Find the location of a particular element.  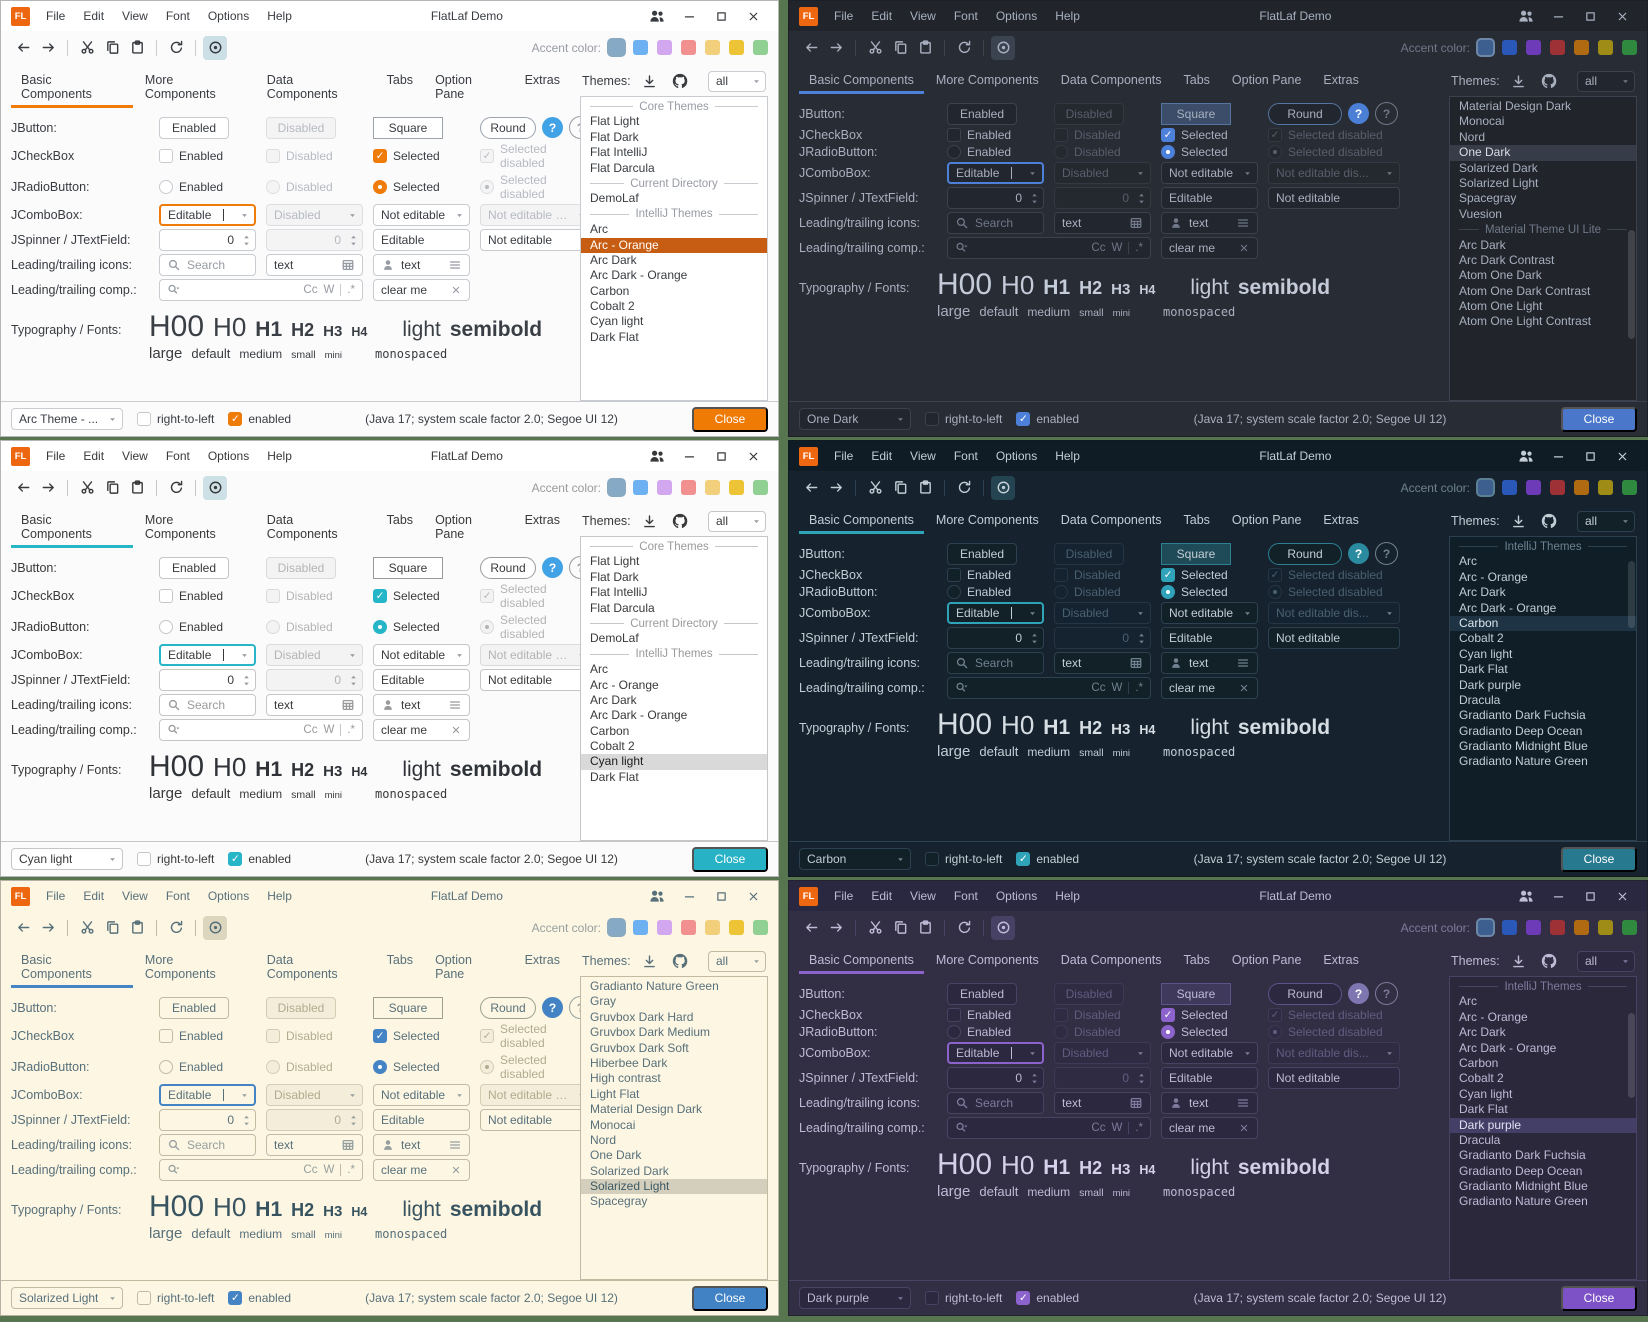

theme-list-item: Flat Light is located at coordinates (615, 561).